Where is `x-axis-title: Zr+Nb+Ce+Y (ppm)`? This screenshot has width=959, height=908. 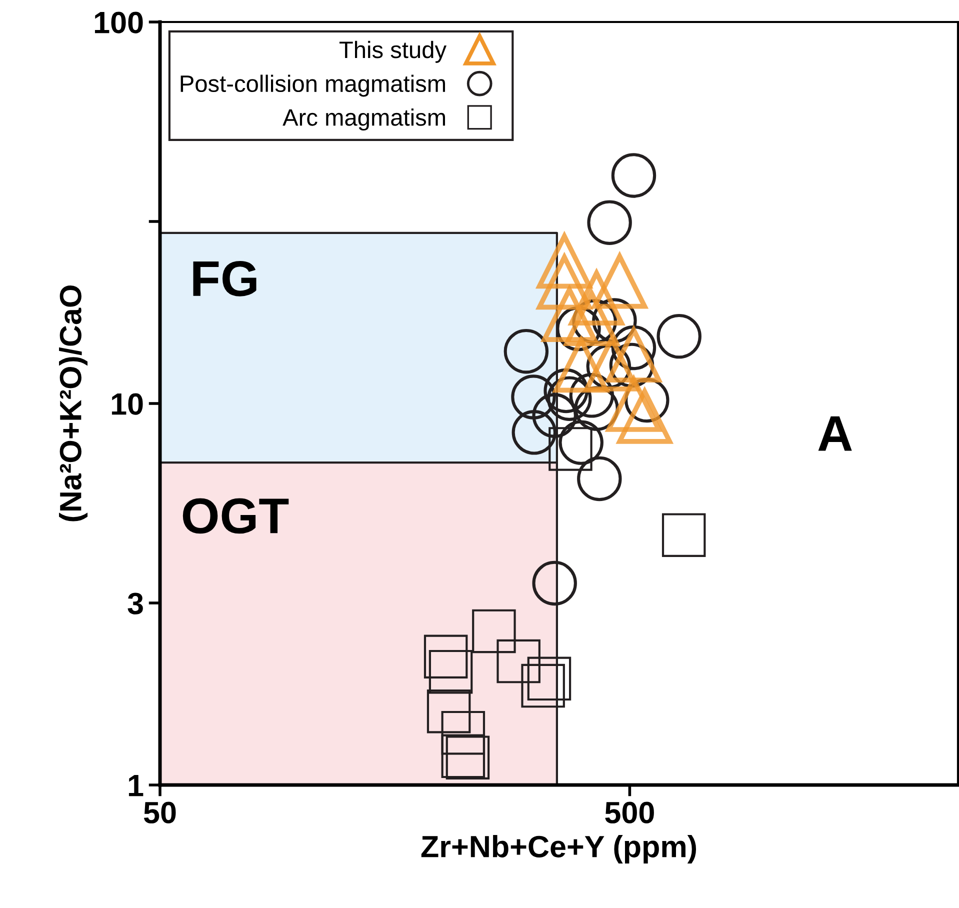
x-axis-title: Zr+Nb+Ce+Y (ppm) is located at coordinates (558, 849).